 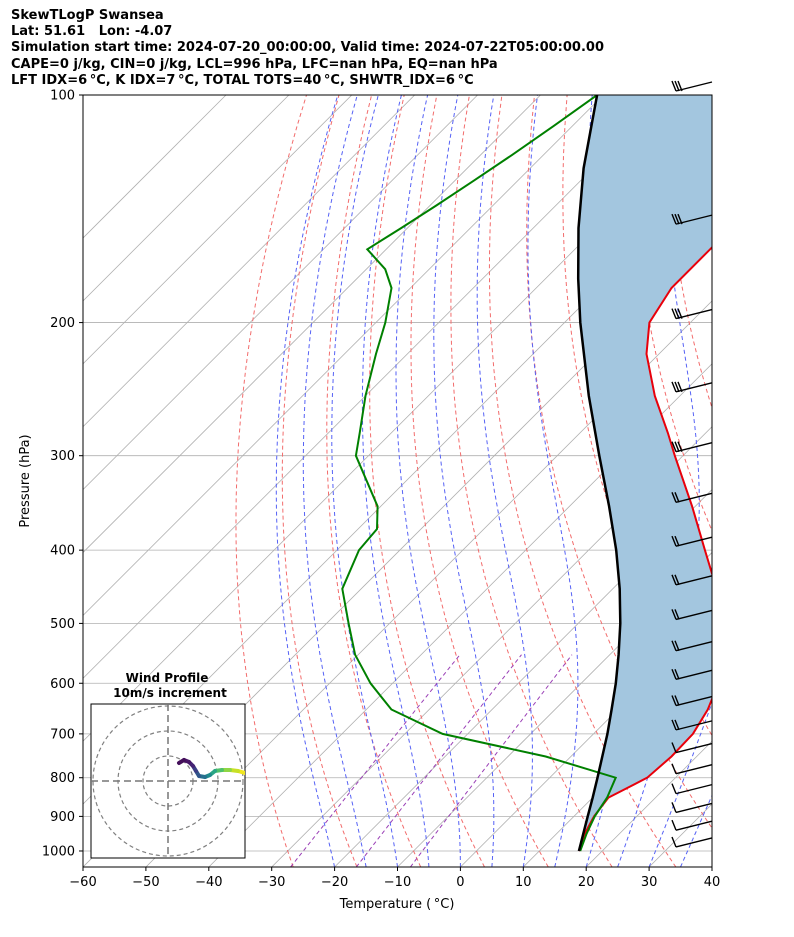 What do you see at coordinates (170, 693) in the screenshot?
I see `hodograph-subtitle: 10m/s increment` at bounding box center [170, 693].